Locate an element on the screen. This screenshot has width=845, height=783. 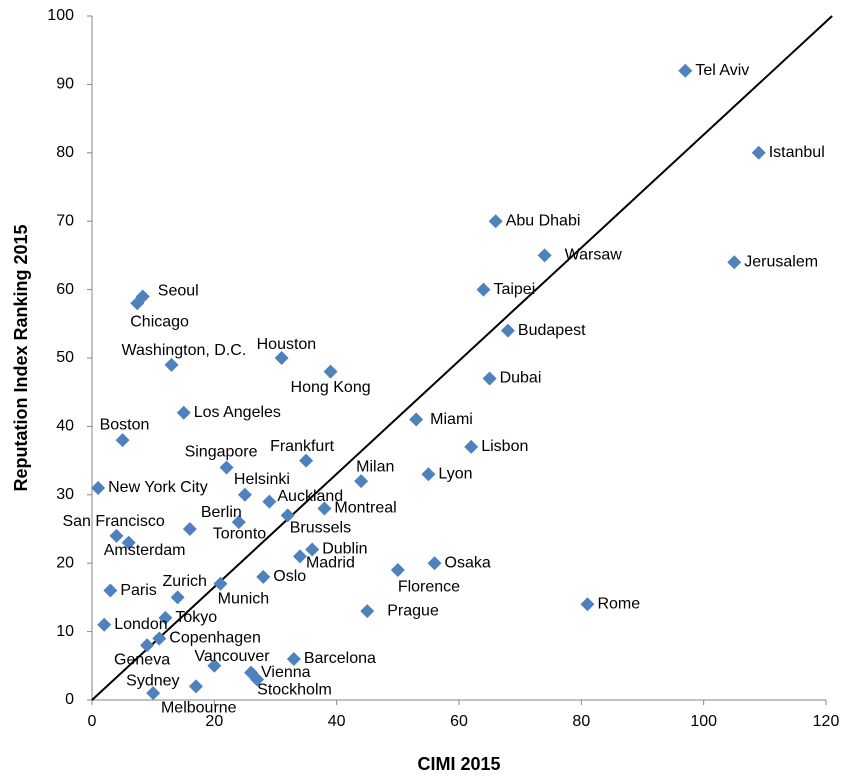
point-label: Brussels is located at coordinates (320, 528).